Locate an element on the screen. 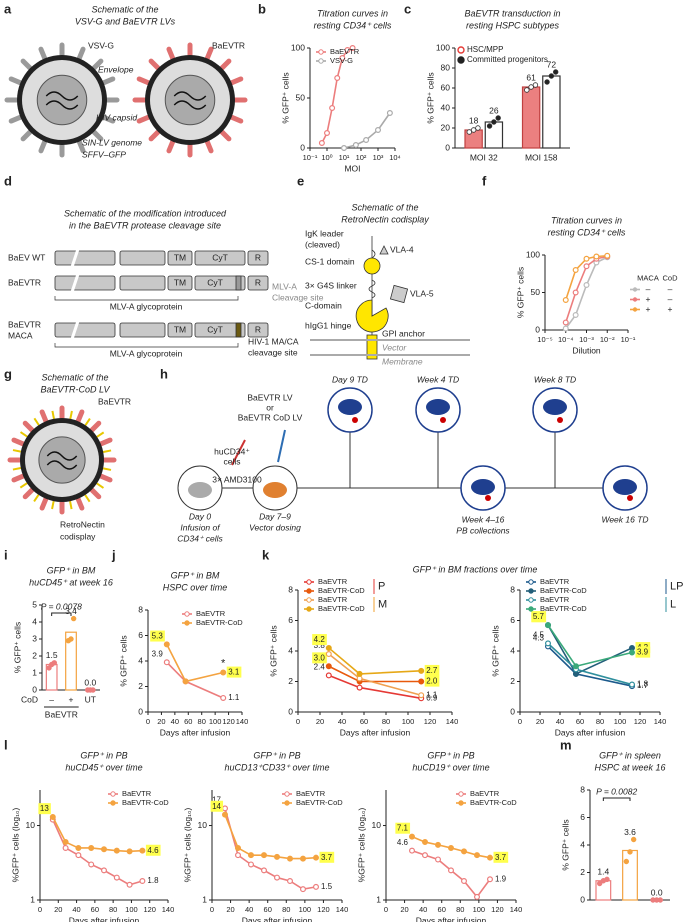  label: HIV capsid is located at coordinates (116, 117).